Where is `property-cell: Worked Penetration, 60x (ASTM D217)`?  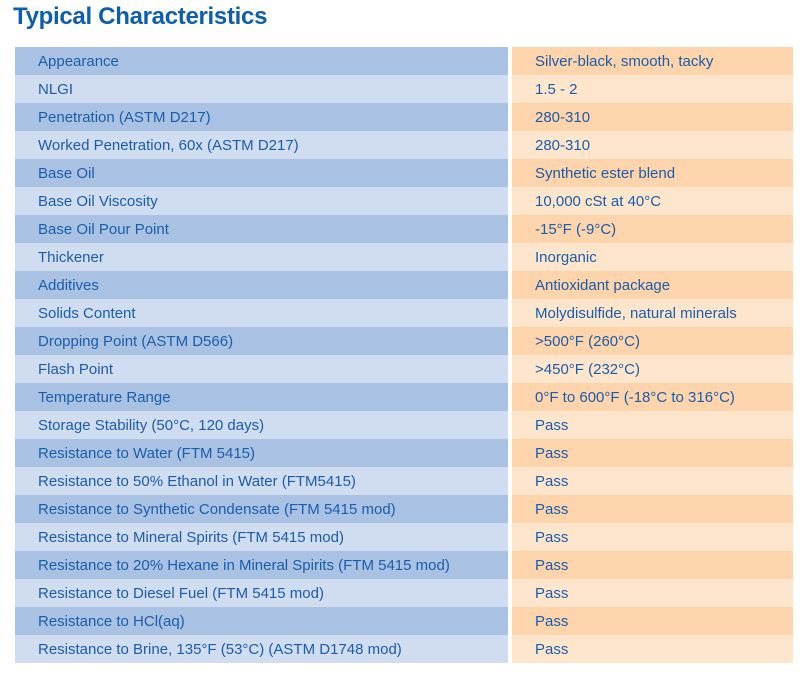
property-cell: Worked Penetration, 60x (ASTM D217) is located at coordinates (261, 145).